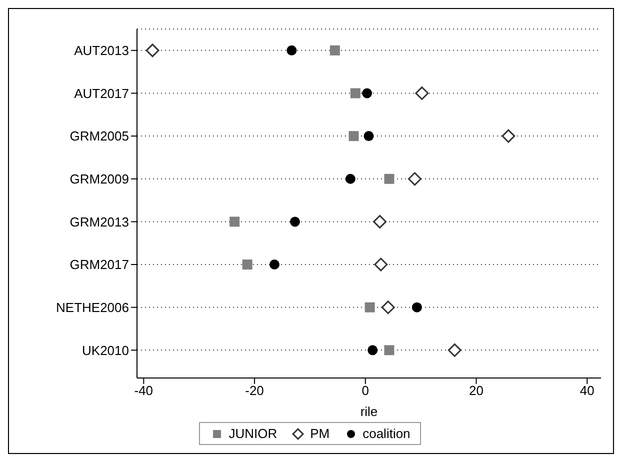 Image resolution: width=624 pixels, height=464 pixels. What do you see at coordinates (587, 390) in the screenshot?
I see `x-tick-label: 40` at bounding box center [587, 390].